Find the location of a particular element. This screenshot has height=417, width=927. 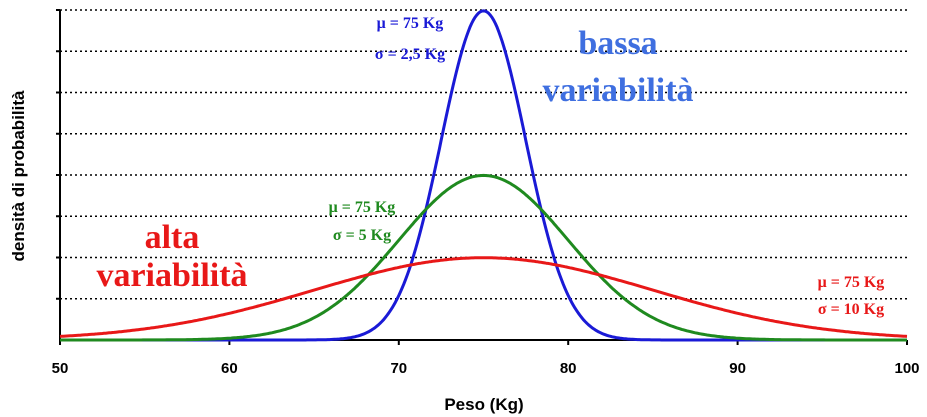

narrow-variability-label-1: bassa is located at coordinates (617, 43).